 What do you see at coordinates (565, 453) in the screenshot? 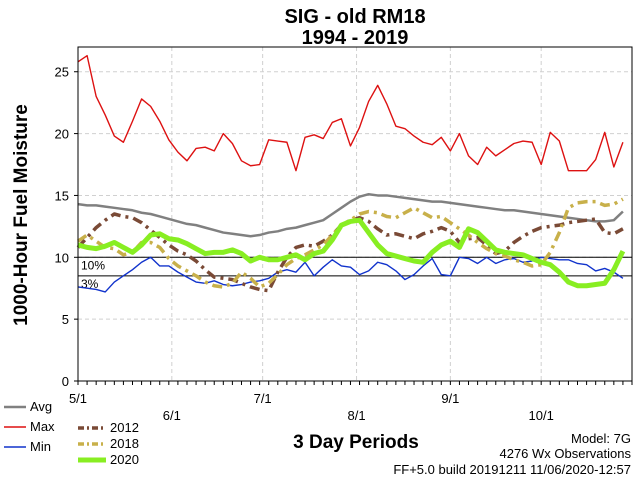
I see `observations-label: 4276 Wx Observations` at bounding box center [565, 453].